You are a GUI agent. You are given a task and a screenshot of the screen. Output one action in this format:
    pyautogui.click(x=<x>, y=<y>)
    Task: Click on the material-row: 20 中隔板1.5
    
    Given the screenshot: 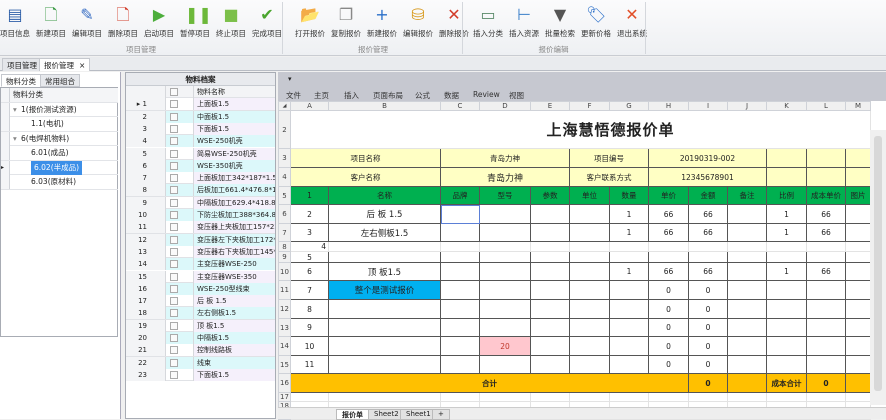 What is the action you would take?
    pyautogui.click(x=200, y=338)
    